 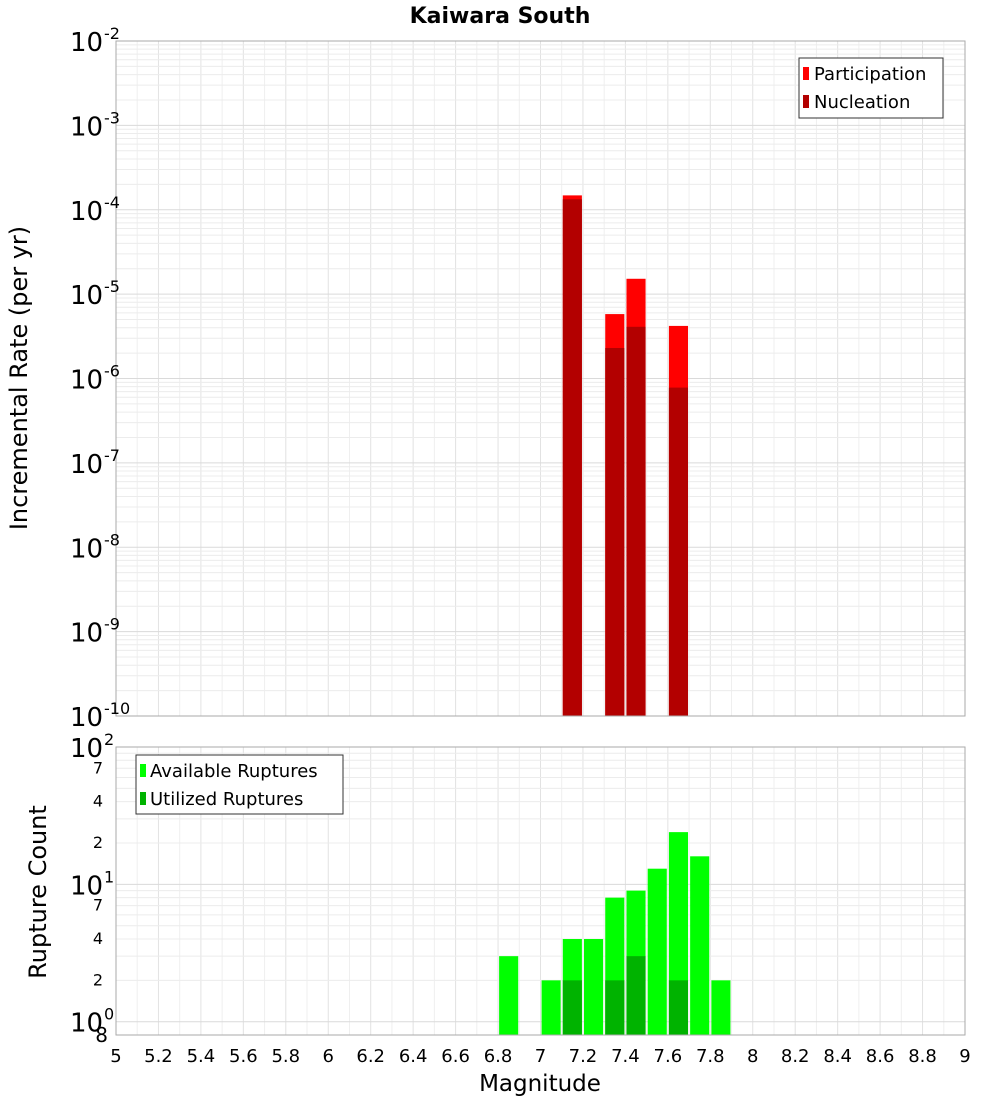 What do you see at coordinates (101, 1035) in the screenshot?
I see `bottom-y-min-label: 8` at bounding box center [101, 1035].